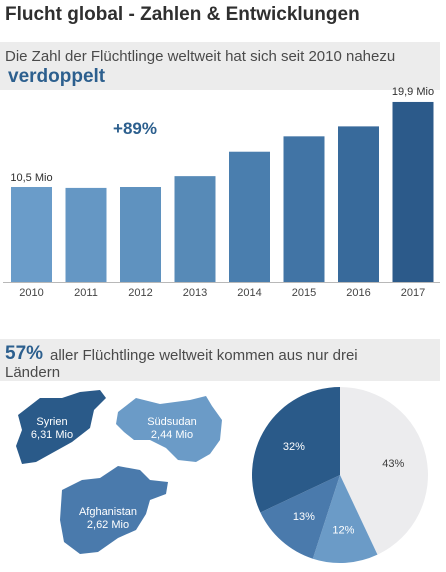 This screenshot has width=446, height=572. What do you see at coordinates (393, 464) in the screenshot?
I see `pie-label-43: 43%` at bounding box center [393, 464].